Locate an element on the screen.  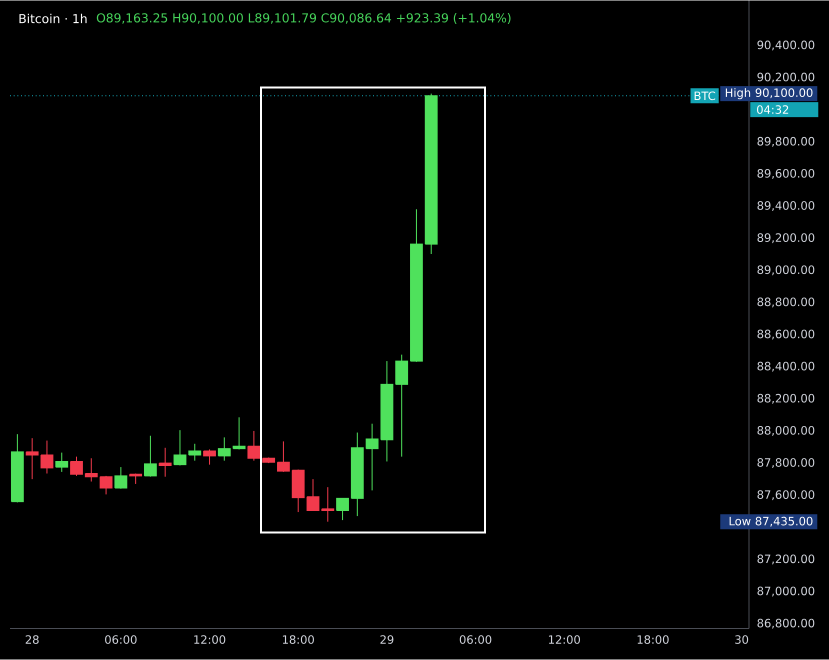
y-tick-label: 88,400.00 is located at coordinates (785, 367).